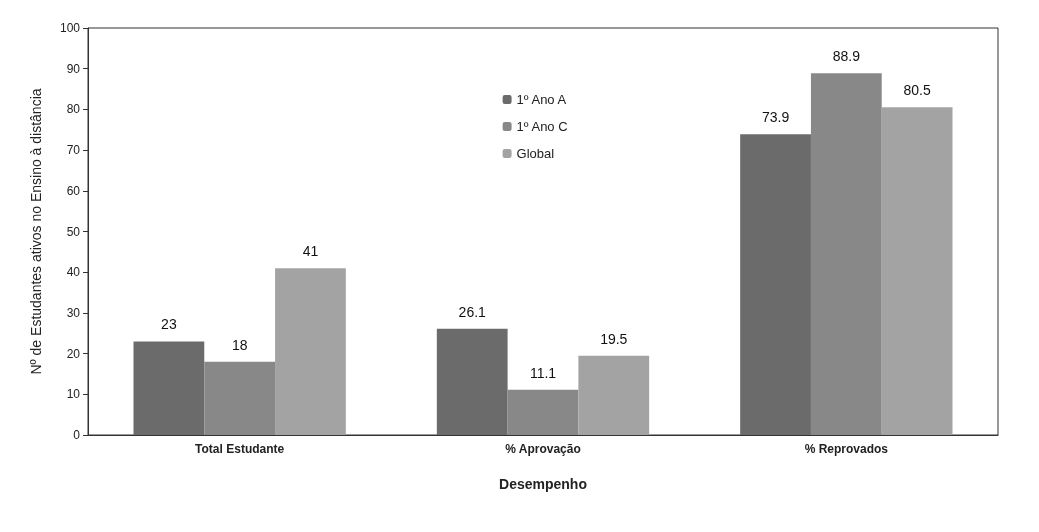 Image resolution: width=1039 pixels, height=532 pixels. What do you see at coordinates (543, 449) in the screenshot?
I see `x-tick-label: % Aprovação` at bounding box center [543, 449].